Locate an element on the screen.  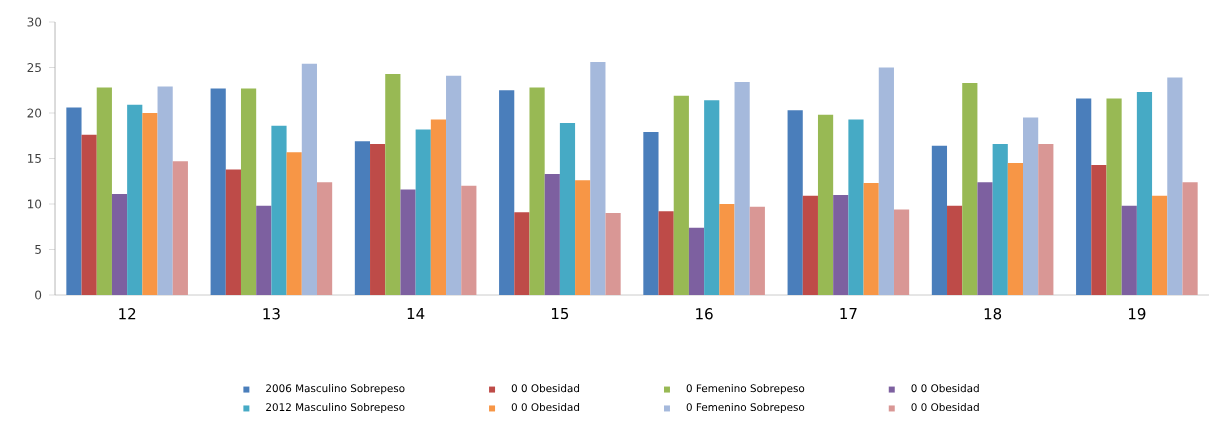
x-tick-label: 12 is located at coordinates (127, 314).